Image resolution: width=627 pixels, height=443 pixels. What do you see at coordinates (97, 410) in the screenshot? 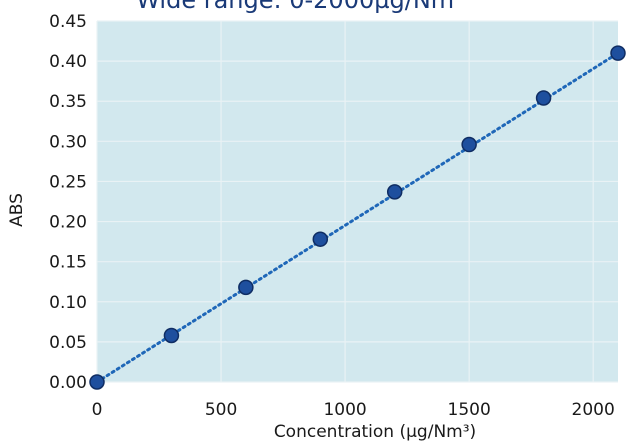
I see `x-tick-label: 0` at bounding box center [97, 410].